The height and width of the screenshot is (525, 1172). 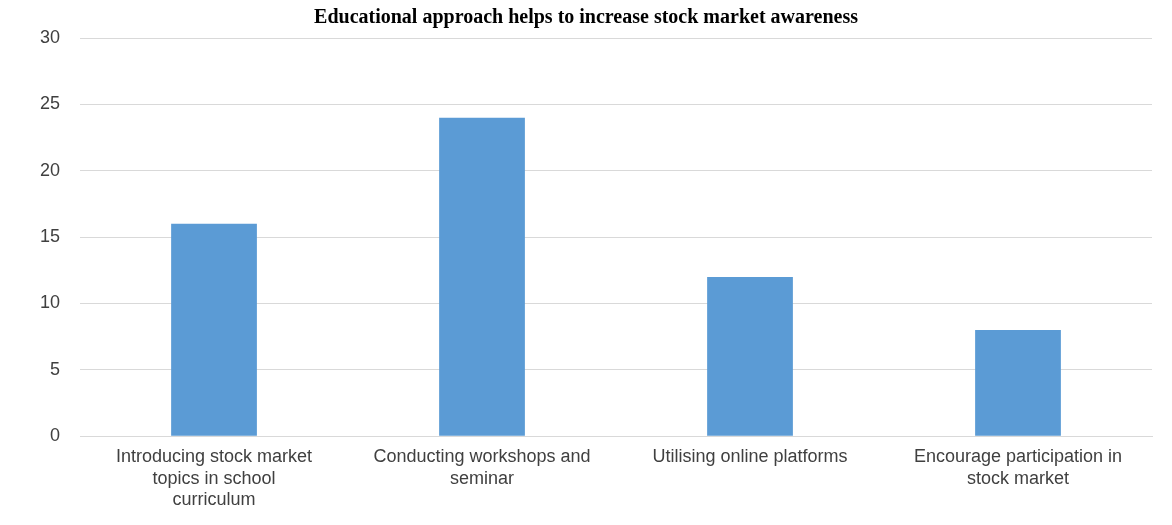 I want to click on y-tick-label: 0, so click(x=55, y=435).